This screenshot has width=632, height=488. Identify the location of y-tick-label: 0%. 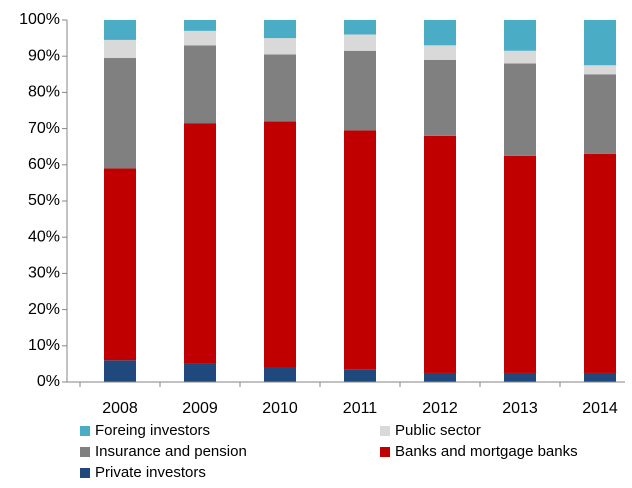
(48, 381).